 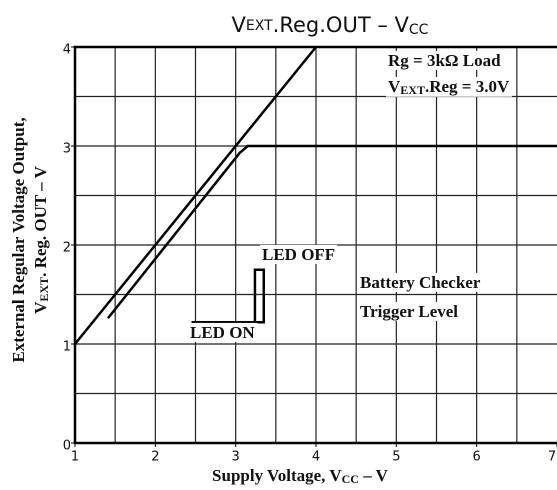 I want to click on annotation: LED OFF, so click(x=298, y=254).